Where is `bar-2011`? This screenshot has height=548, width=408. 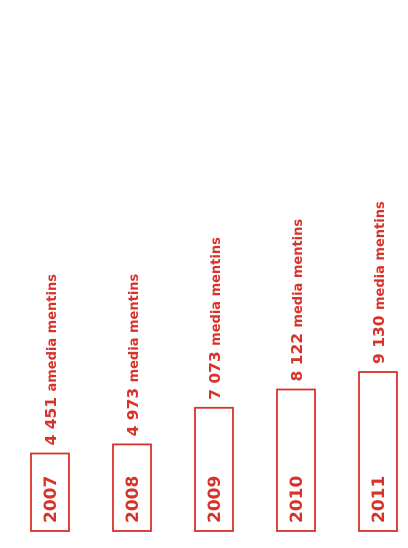
bar-2011 is located at coordinates (378, 451).